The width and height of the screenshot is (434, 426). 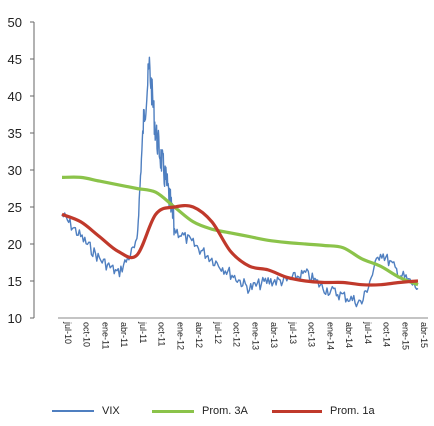 What do you see at coordinates (143, 332) in the screenshot?
I see `x-tick-label: jul-11` at bounding box center [143, 332].